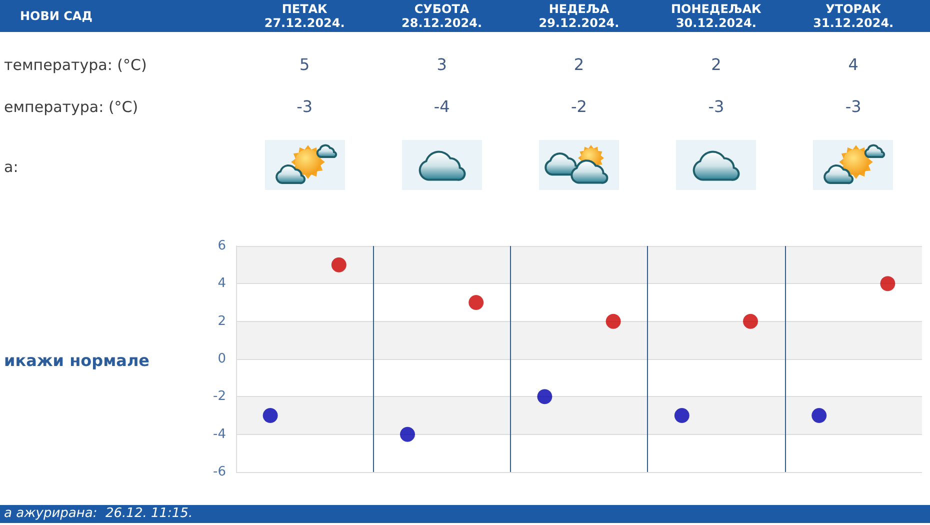  Describe the element at coordinates (304, 65) in the screenshot. I see `data-label: 5` at that location.